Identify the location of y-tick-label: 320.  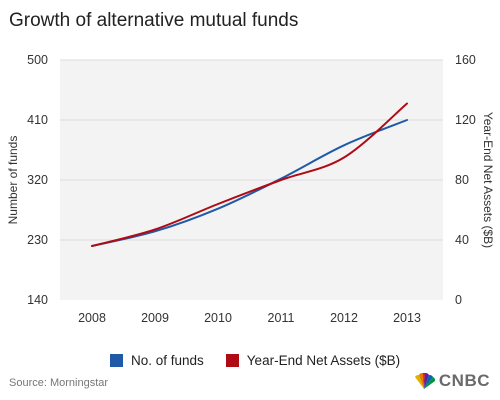
(37, 180).